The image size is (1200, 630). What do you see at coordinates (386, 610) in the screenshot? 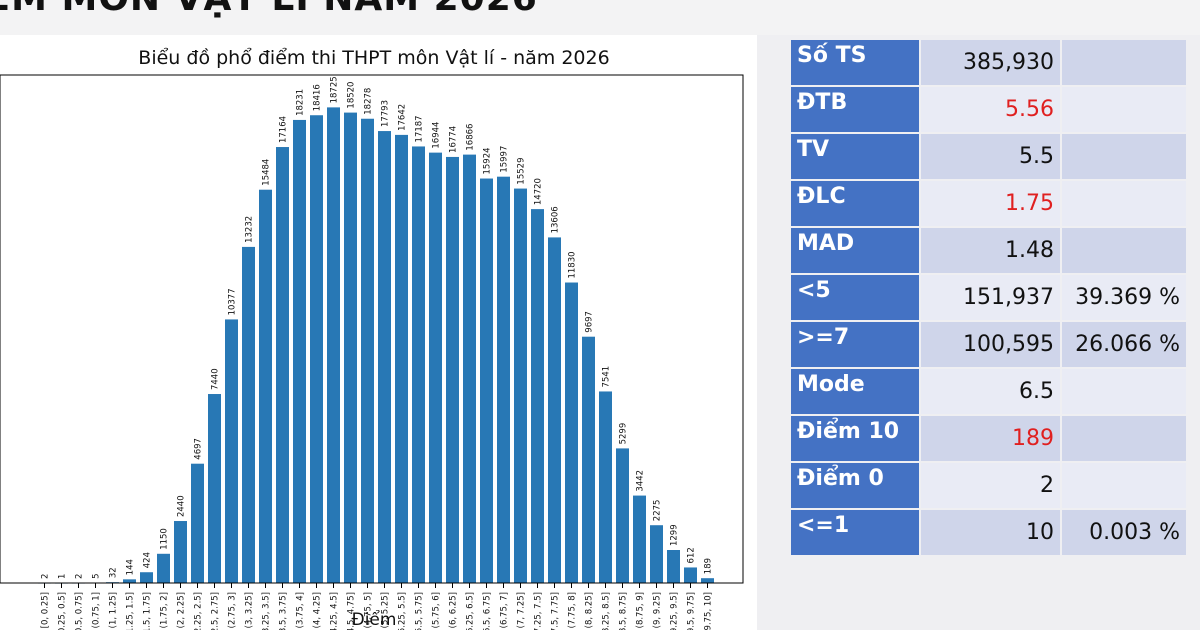
I see `x-tick-label: (5, 5.25]` at bounding box center [386, 610].